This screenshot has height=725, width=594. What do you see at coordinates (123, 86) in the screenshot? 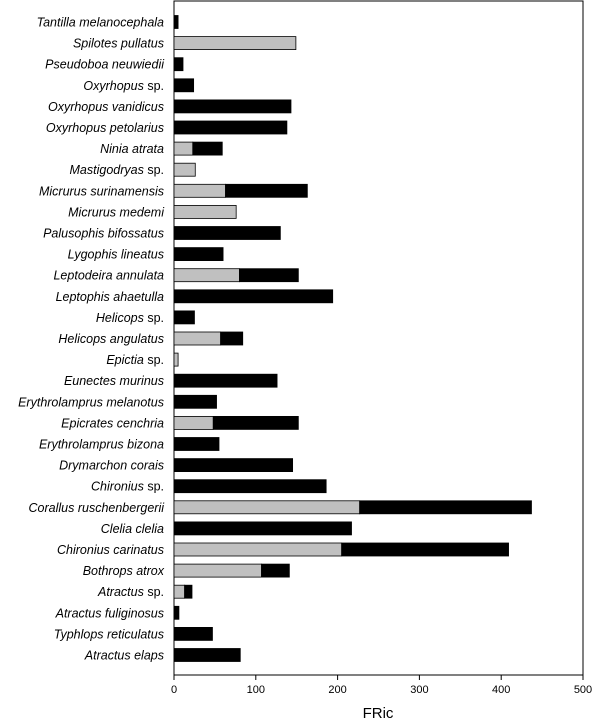
I see `category-label: Oxyrhopus sp.` at bounding box center [123, 86].